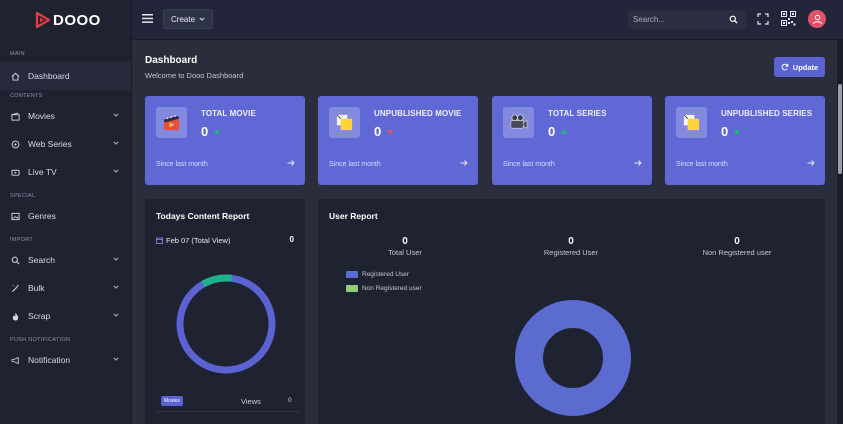 This screenshot has height=424, width=843. I want to click on topbar: Create, so click(487, 20).